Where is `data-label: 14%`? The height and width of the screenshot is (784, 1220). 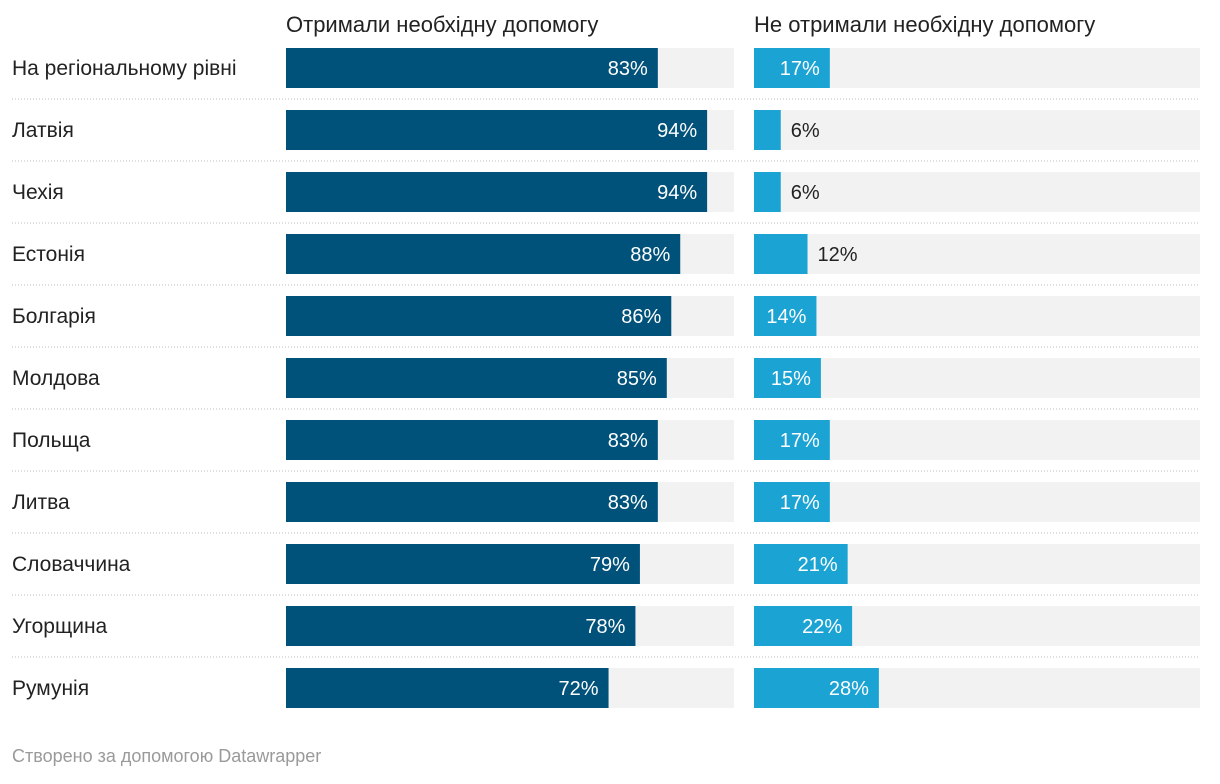
data-label: 14% is located at coordinates (786, 317).